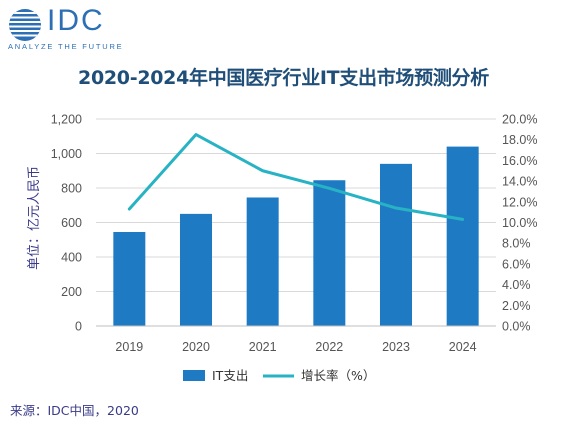 The height and width of the screenshot is (421, 567). Describe the element at coordinates (66, 46) in the screenshot. I see `logo-tagline: ANALYZE THE FUTURE` at that location.